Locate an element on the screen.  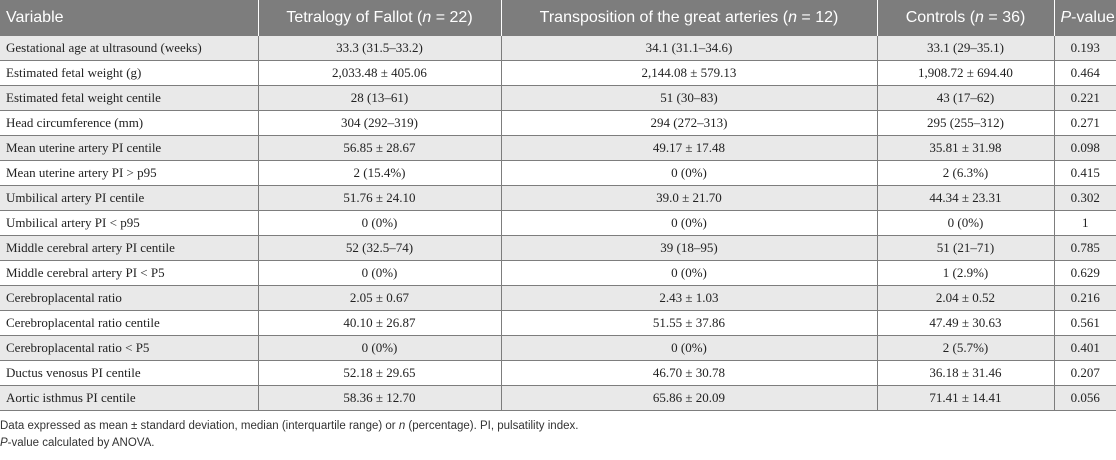
header-p-rest: -value is located at coordinates (1093, 17).